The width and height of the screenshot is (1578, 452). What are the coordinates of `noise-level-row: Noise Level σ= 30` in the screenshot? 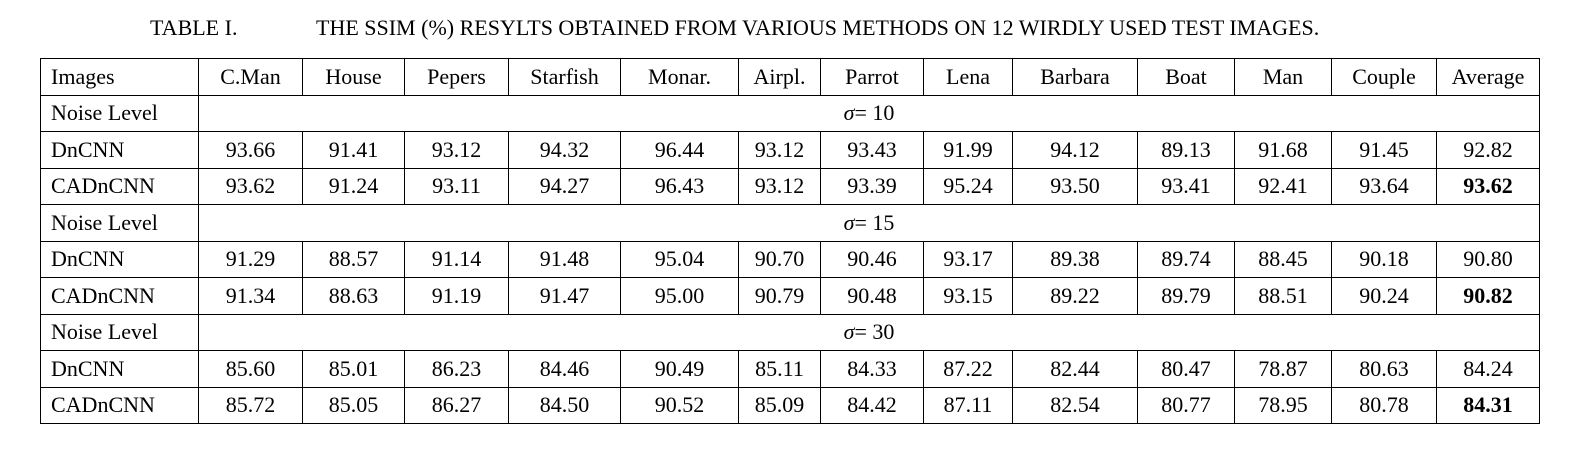 It's located at (790, 332).